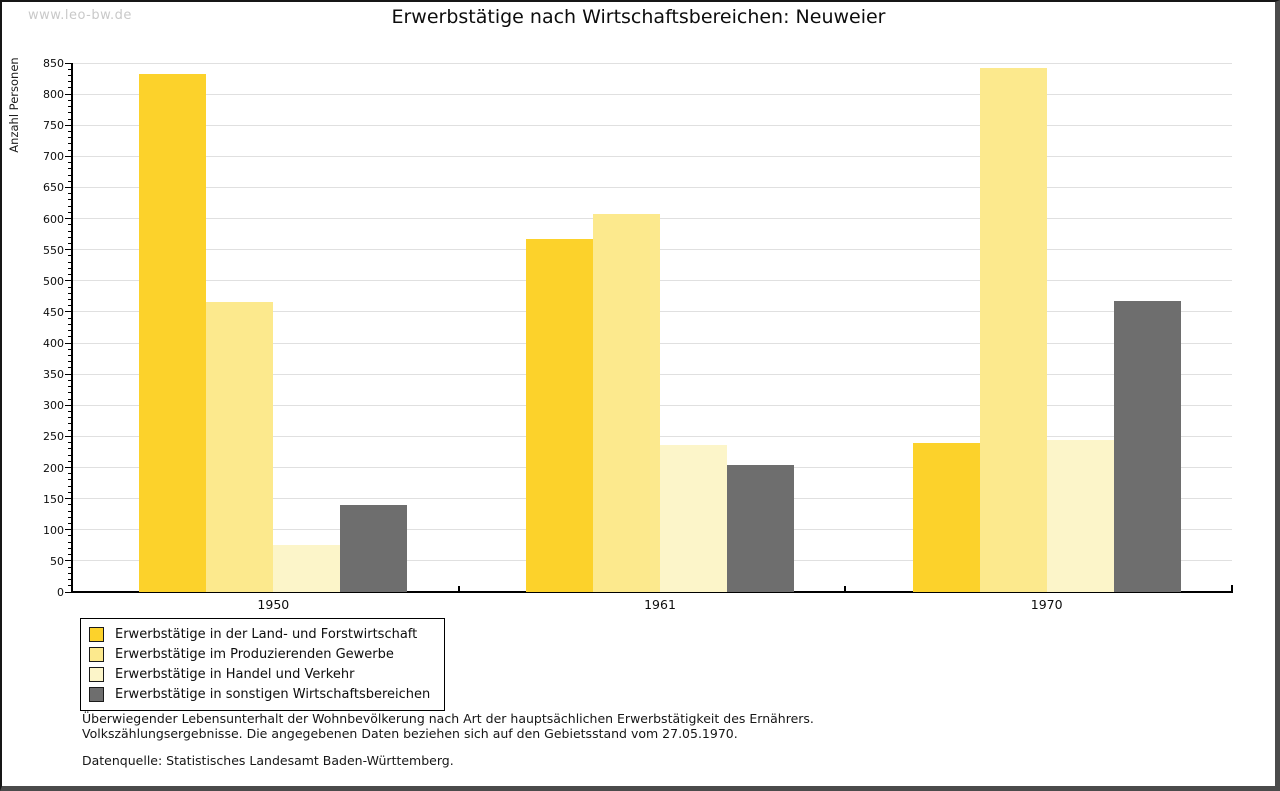 The image size is (1280, 791). Describe the element at coordinates (72, 328) in the screenshot. I see `y-axis-line` at that location.